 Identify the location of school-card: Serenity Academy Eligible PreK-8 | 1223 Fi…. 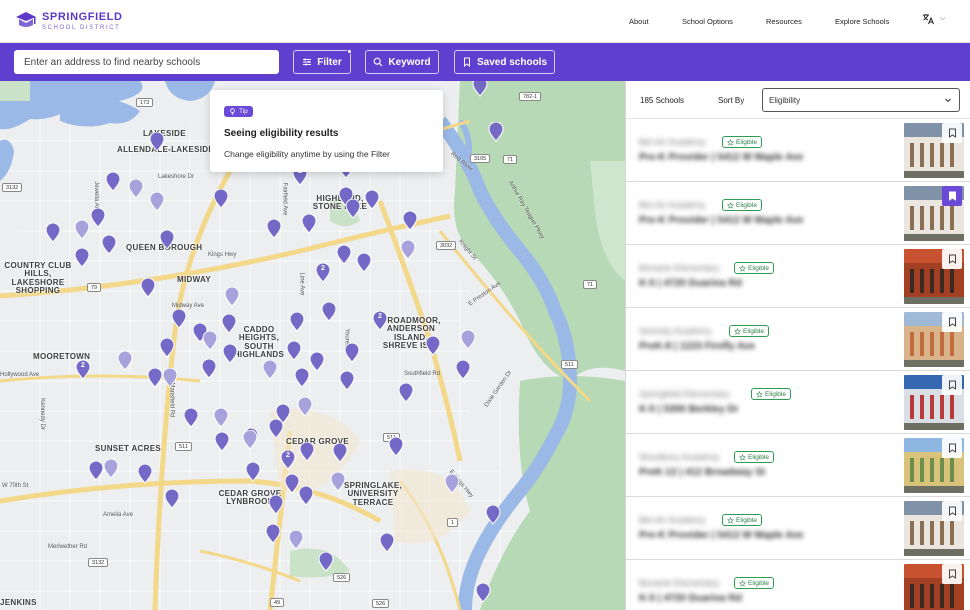
(798, 339).